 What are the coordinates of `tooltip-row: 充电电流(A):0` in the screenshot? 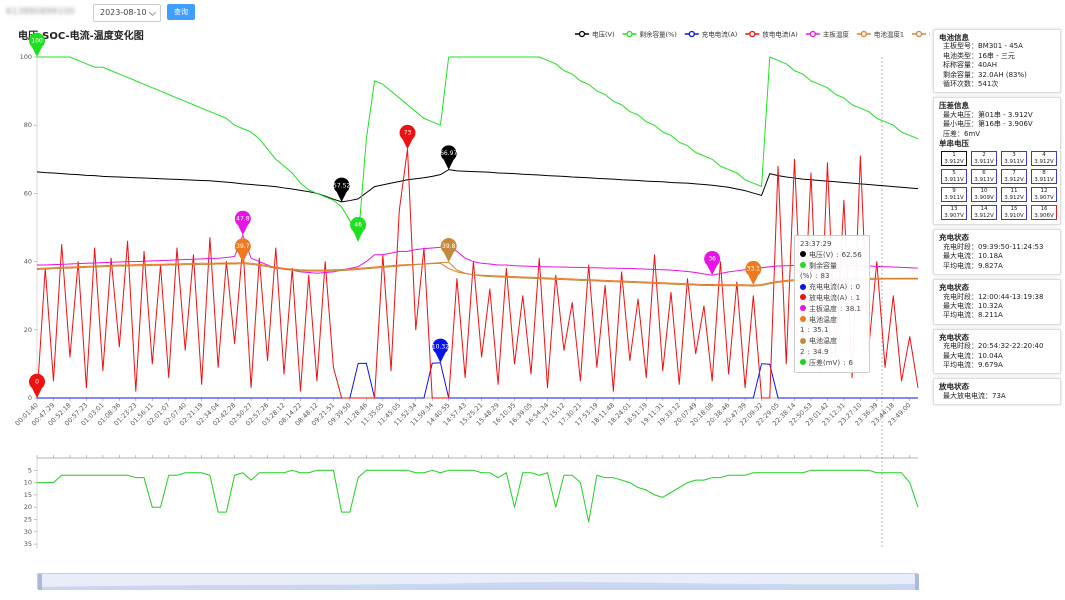 It's located at (832, 287).